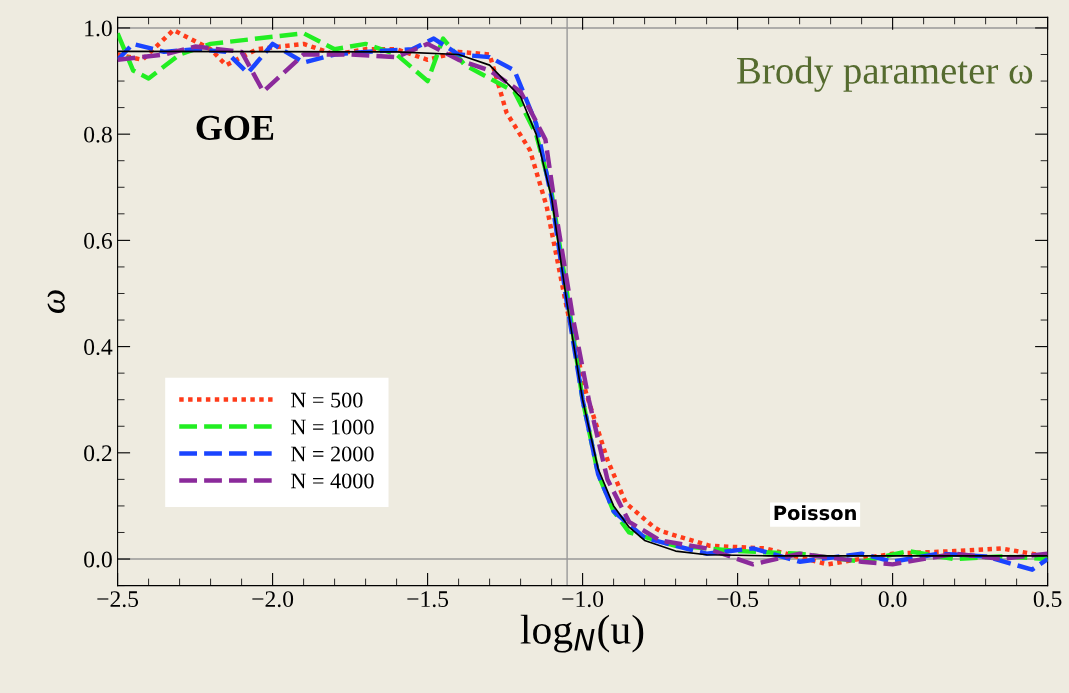 The width and height of the screenshot is (1069, 693). What do you see at coordinates (98, 240) in the screenshot?
I see `y-tick-label: 0.6` at bounding box center [98, 240].